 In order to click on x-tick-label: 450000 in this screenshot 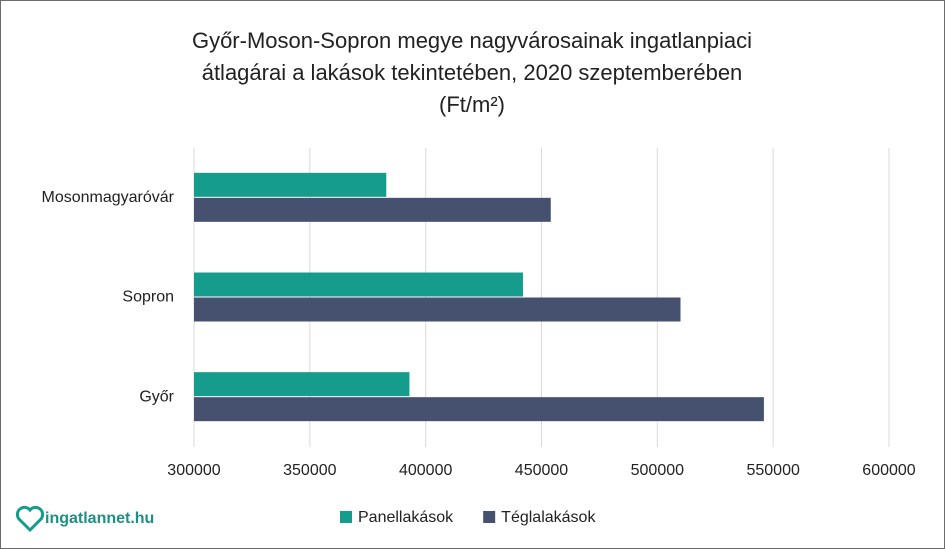, I will do `click(541, 470)`.